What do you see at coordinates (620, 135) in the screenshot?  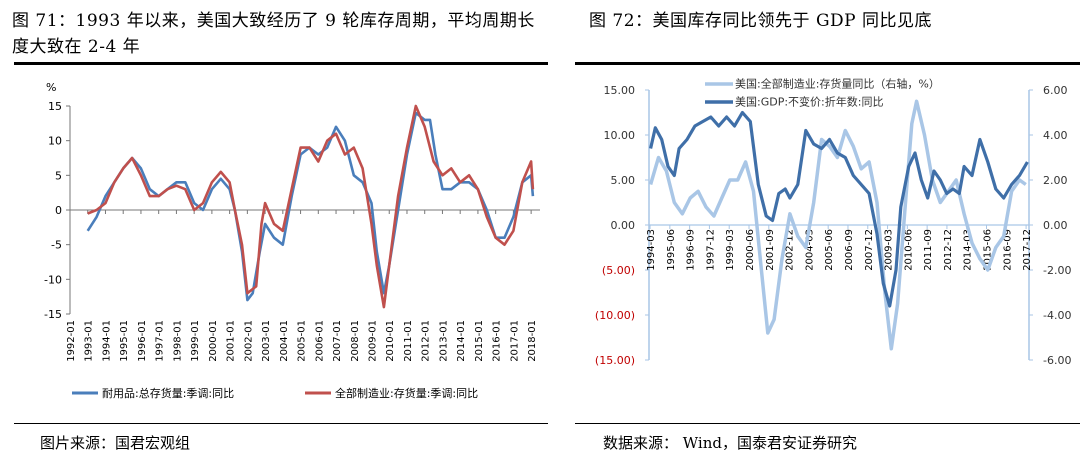 I see `y-left-tick-label: 10.00` at bounding box center [620, 135].